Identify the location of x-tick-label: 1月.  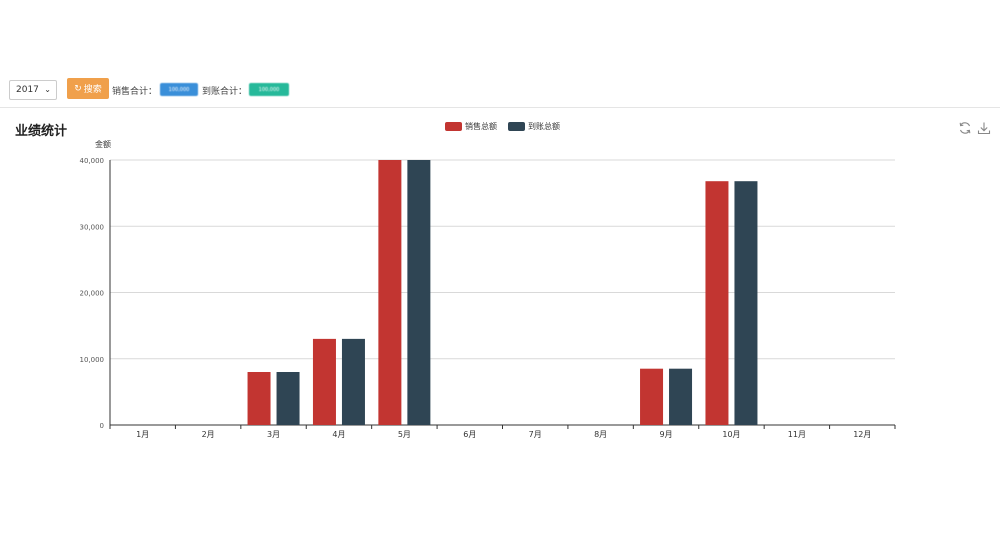
(142, 434).